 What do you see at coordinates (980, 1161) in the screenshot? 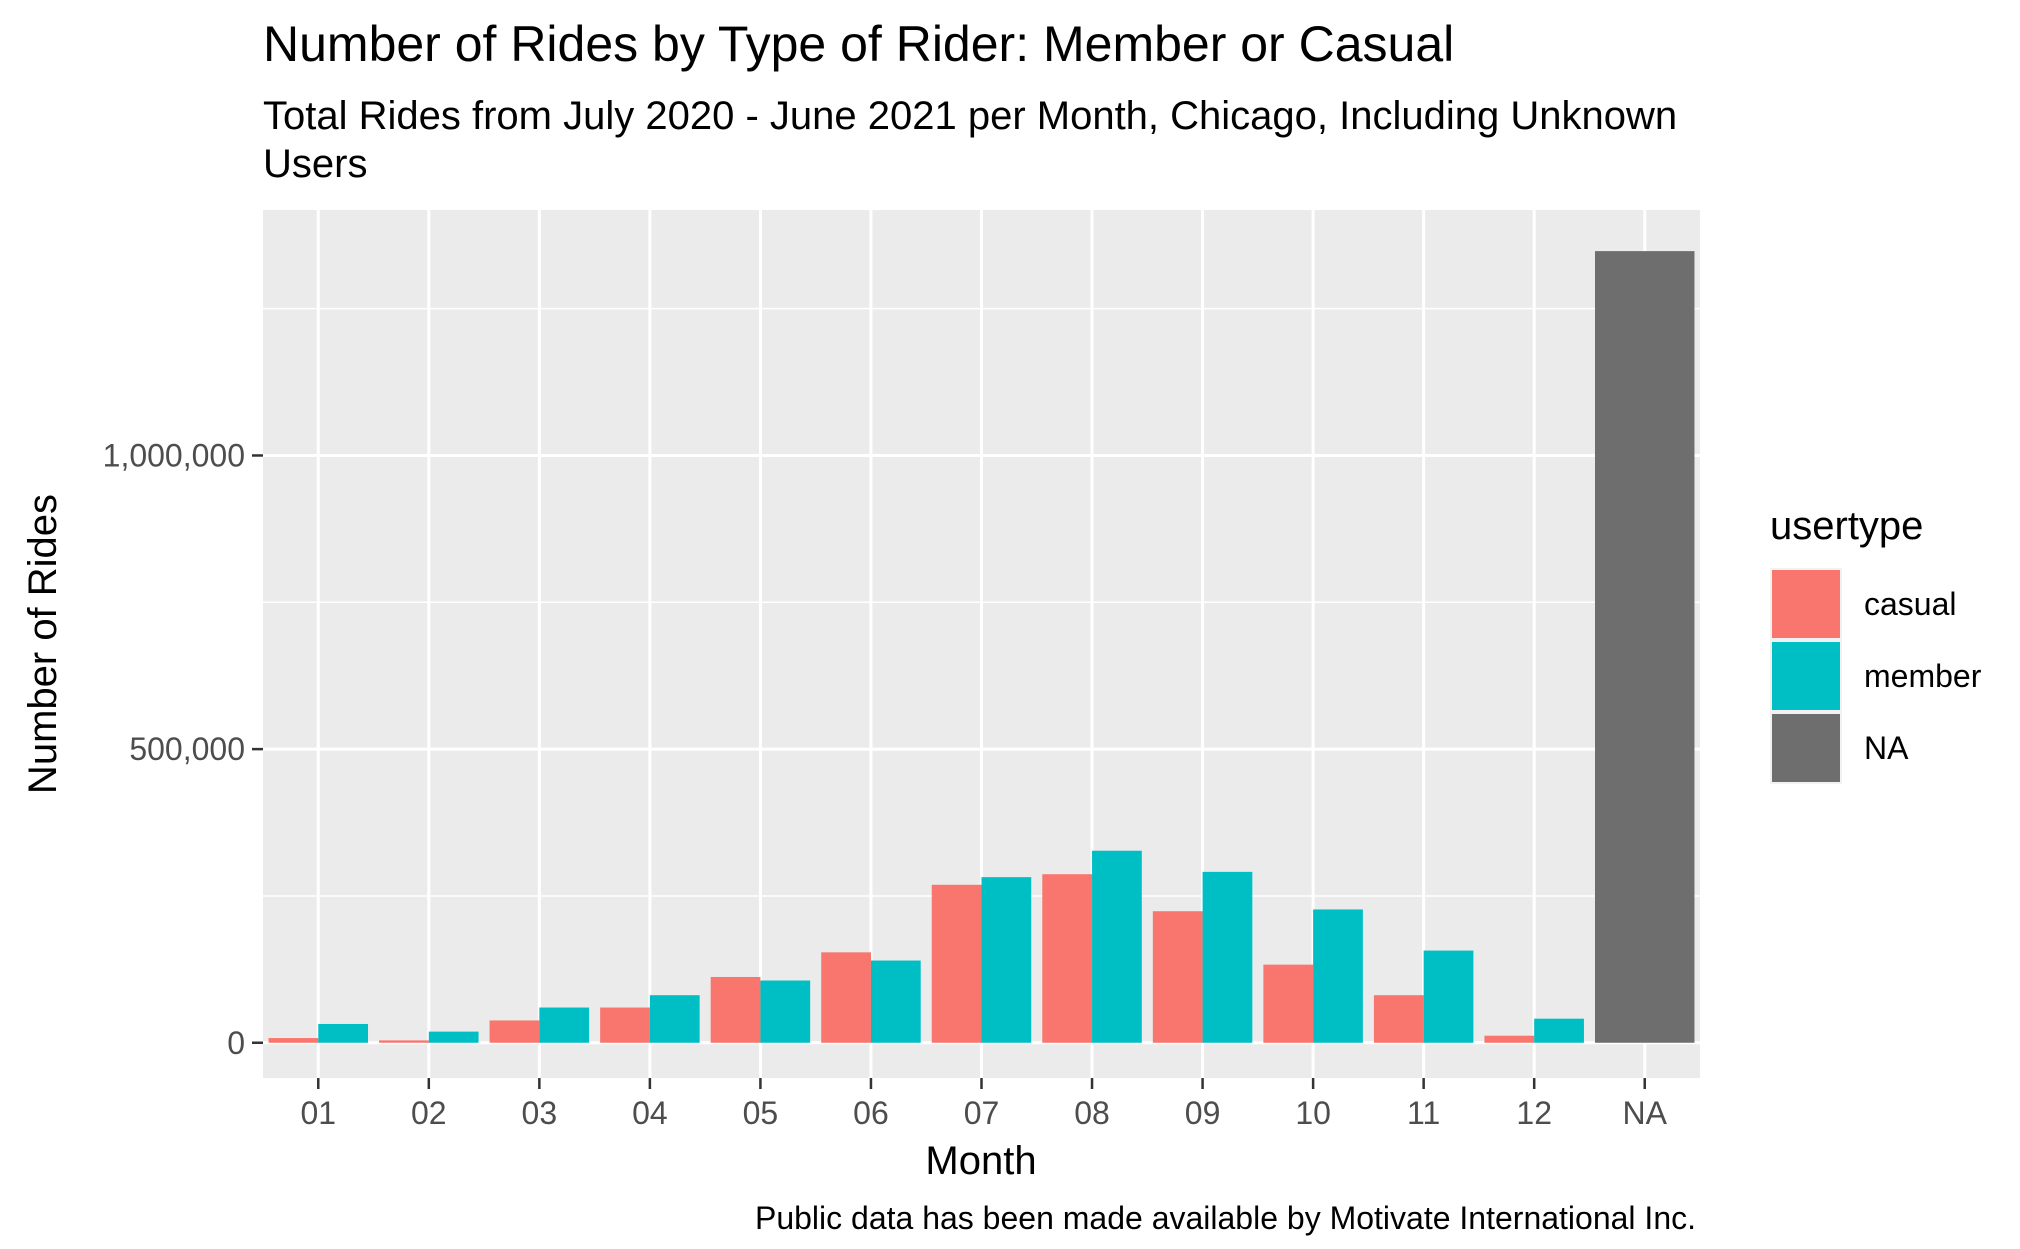
I see `x-axis-title: Month` at bounding box center [980, 1161].